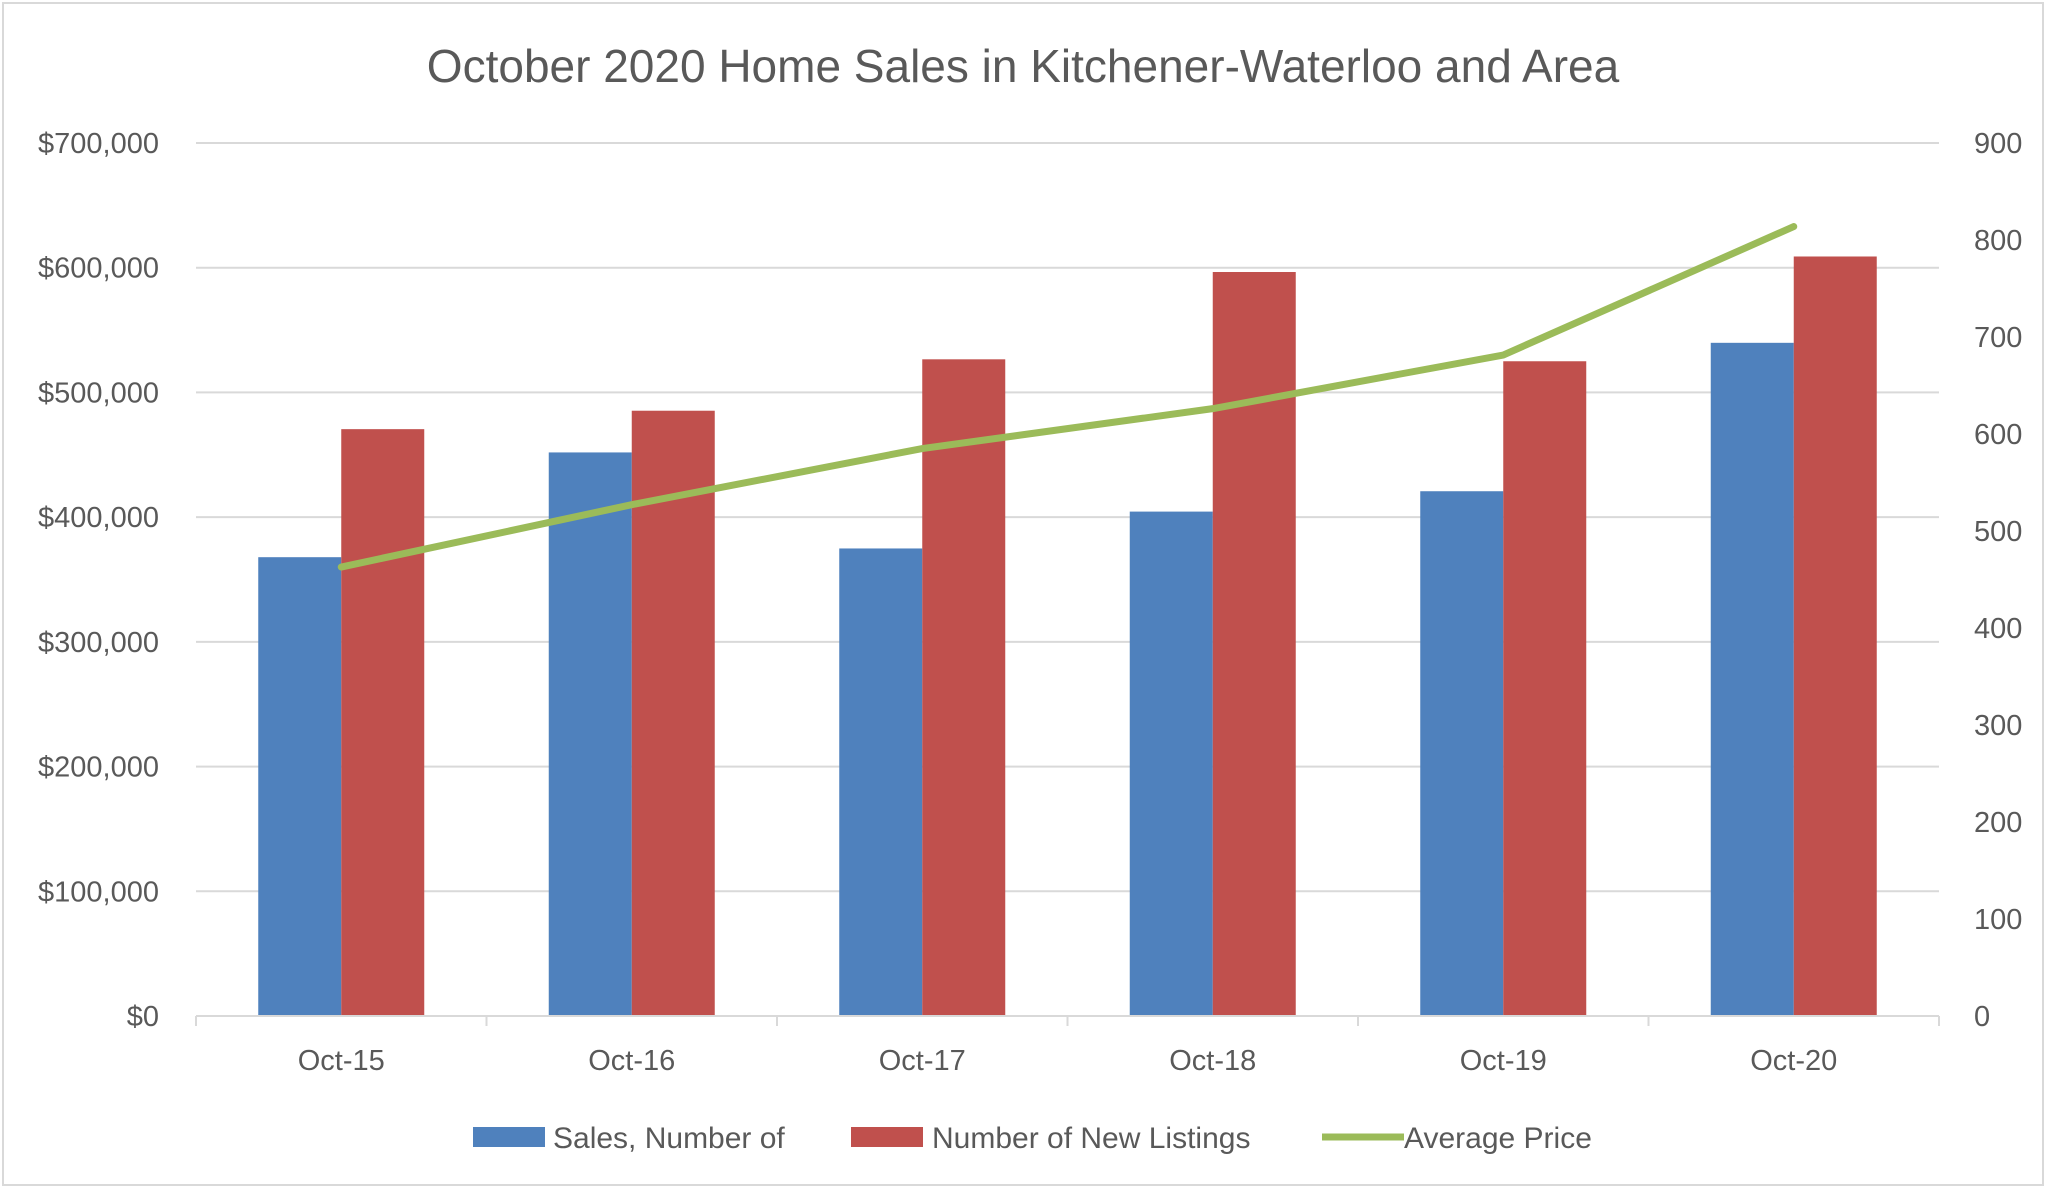 The image size is (2048, 1190). Describe the element at coordinates (98, 269) in the screenshot. I see `left-axis-tick-label: $600,000` at that location.